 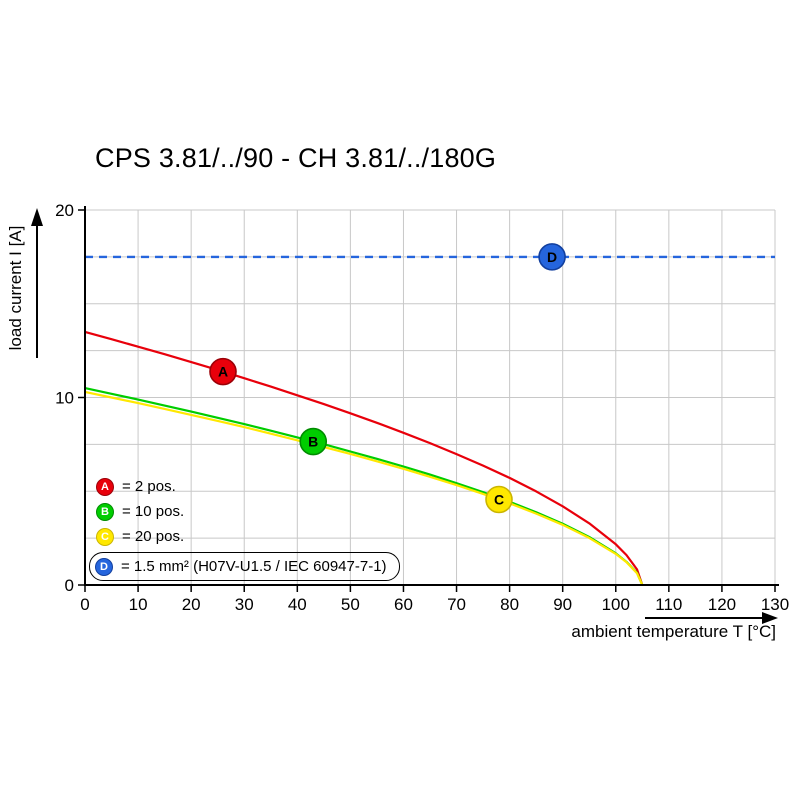 I want to click on x-tick-label: 120, so click(x=722, y=604).